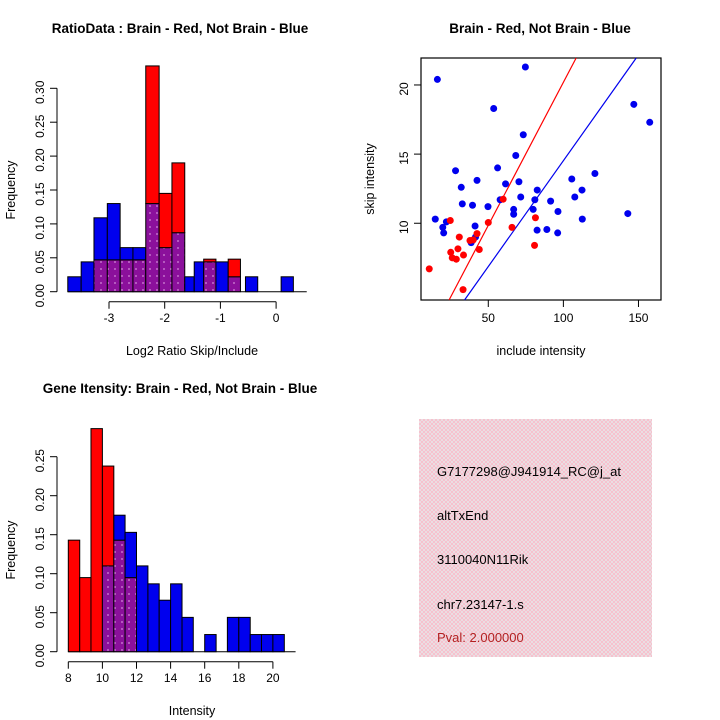 The height and width of the screenshot is (720, 720). Describe the element at coordinates (40, 160) in the screenshot. I see `y-tick-label: 0.20` at that location.